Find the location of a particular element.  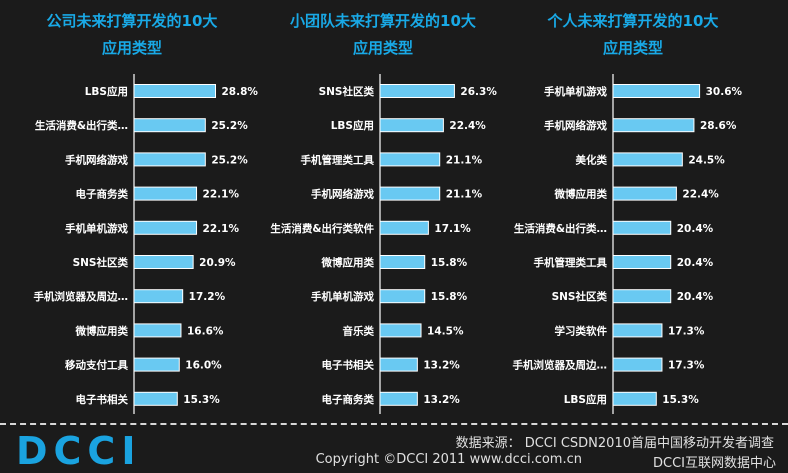

chart1-category-label-3: 手机网络游戏 is located at coordinates (96, 159).